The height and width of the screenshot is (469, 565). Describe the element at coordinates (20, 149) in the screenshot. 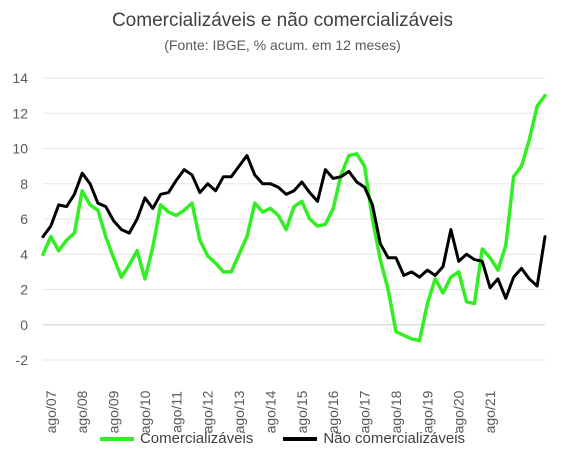

I see `y-tick-label: 10` at that location.